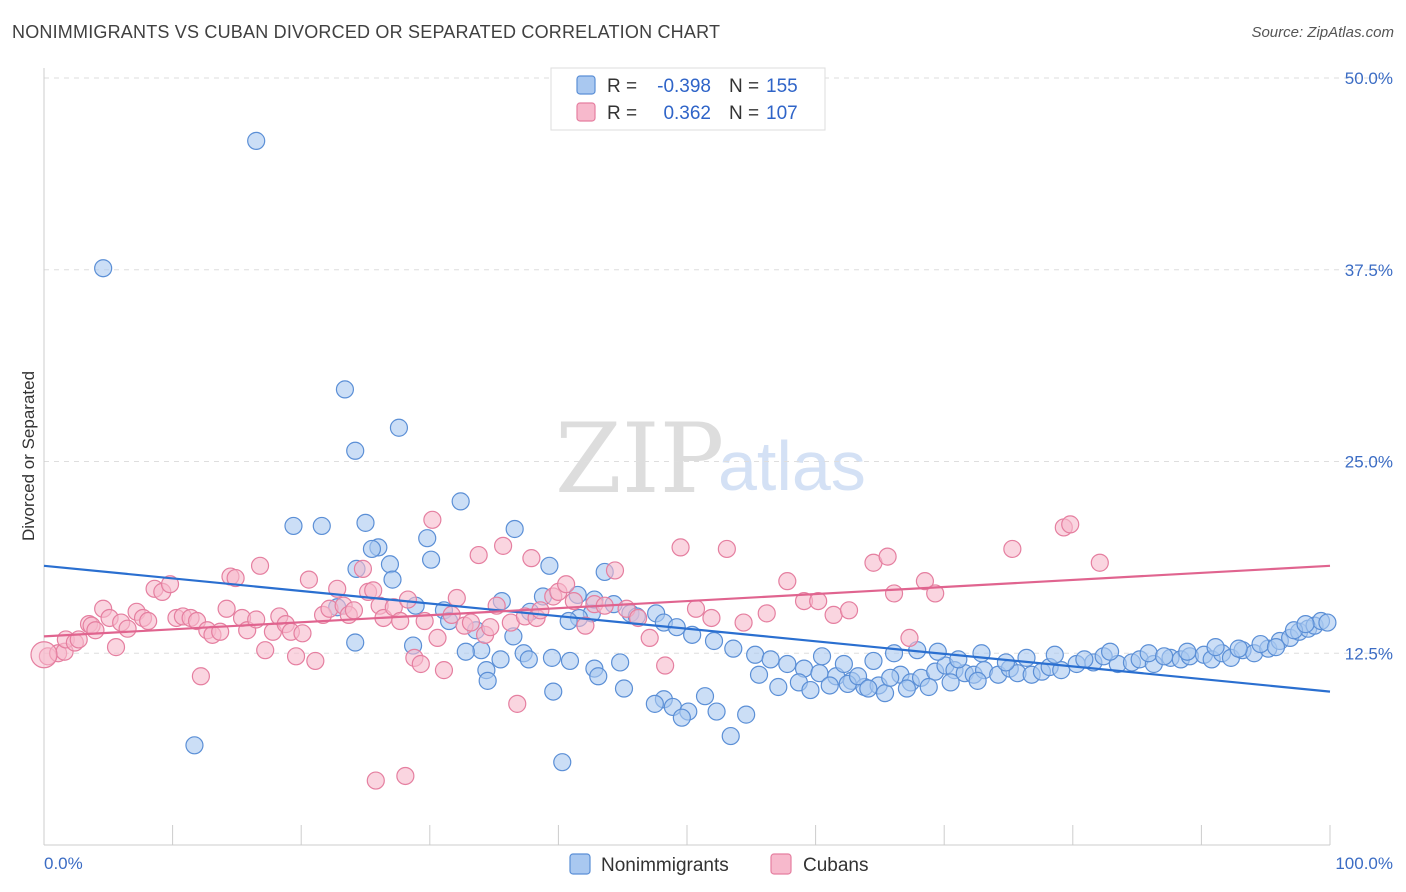 This screenshot has height=892, width=1406. What do you see at coordinates (781, 864) in the screenshot?
I see `bottom-legend-swatch-cubans` at bounding box center [781, 864].